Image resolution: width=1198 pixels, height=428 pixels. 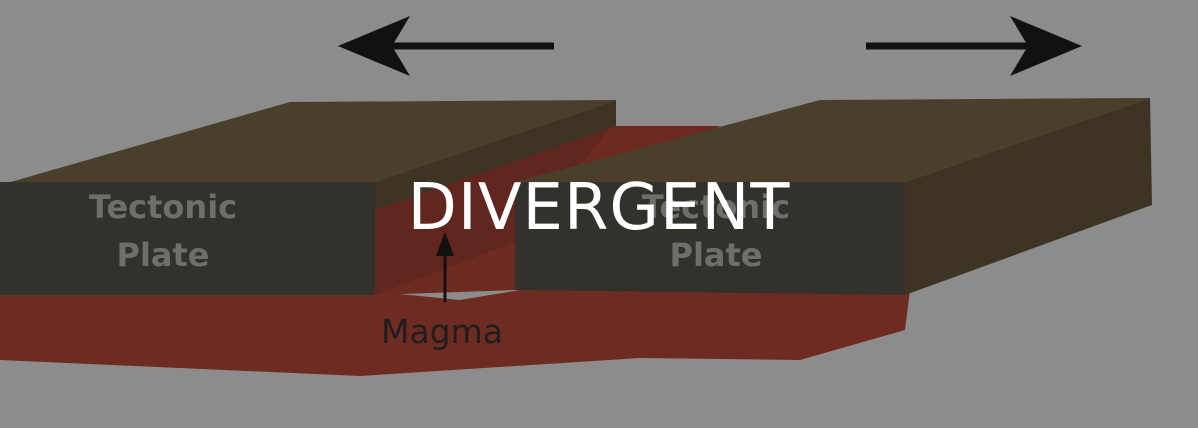 What do you see at coordinates (446, 46) in the screenshot?
I see `arrow-left-icon` at bounding box center [446, 46].